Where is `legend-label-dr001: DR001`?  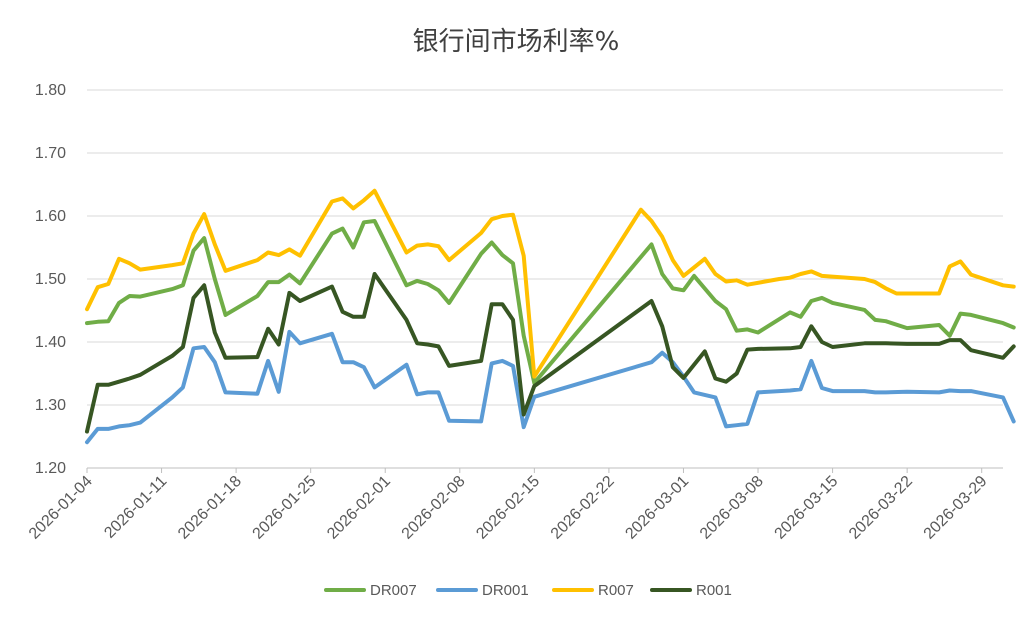
legend-label-dr001: DR001 is located at coordinates (505, 590).